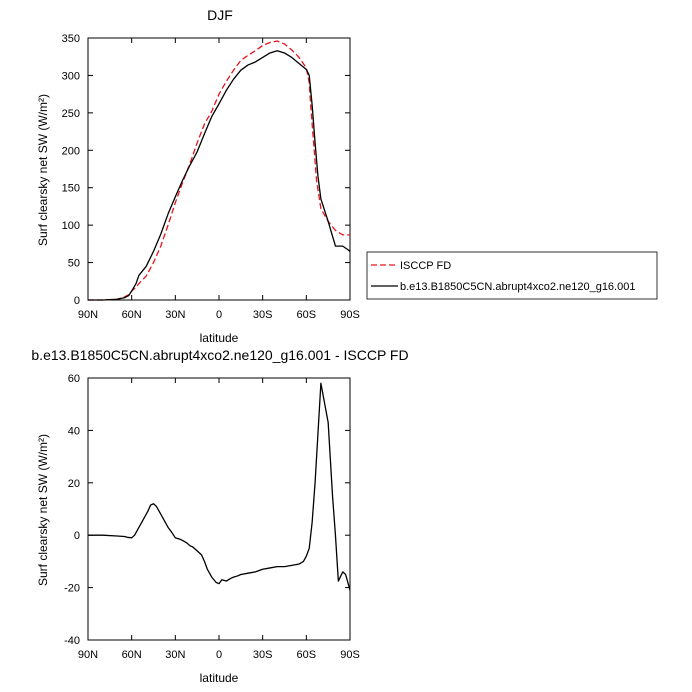  I want to click on top-series-lines, so click(219, 170).